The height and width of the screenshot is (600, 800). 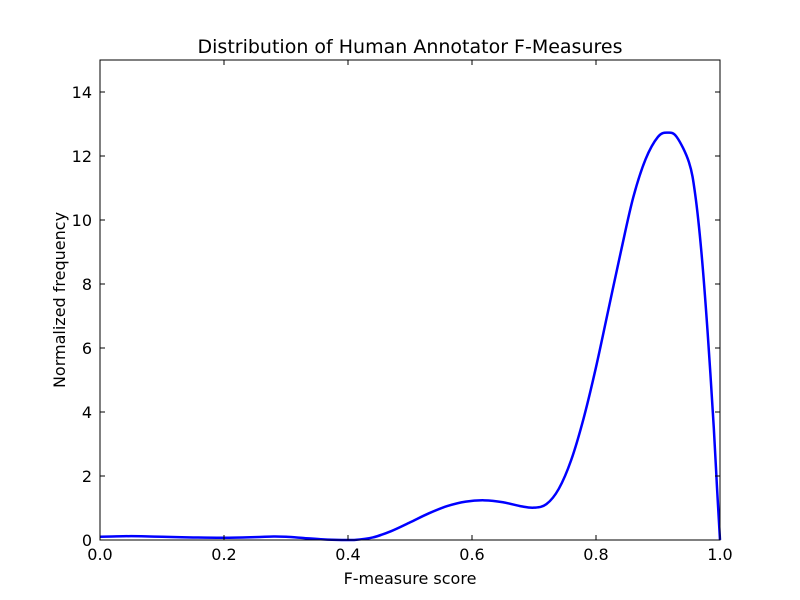 What do you see at coordinates (59, 300) in the screenshot?
I see `y-axis-label: Normalized frequency` at bounding box center [59, 300].